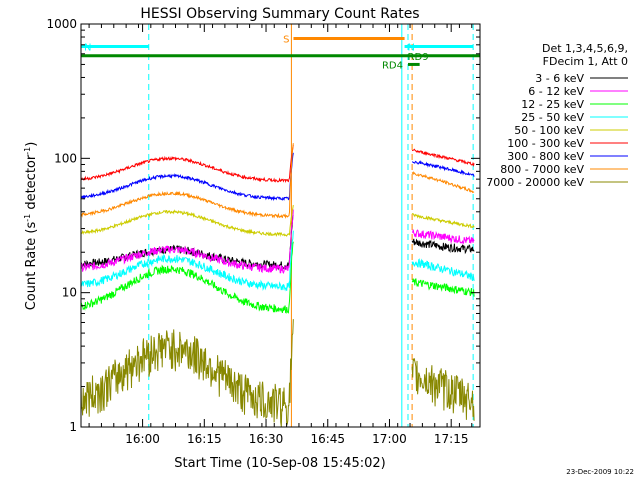 Image resolution: width=640 pixels, height=480 pixels. What do you see at coordinates (389, 439) in the screenshot?
I see `x-tick-label: 17:00` at bounding box center [389, 439].